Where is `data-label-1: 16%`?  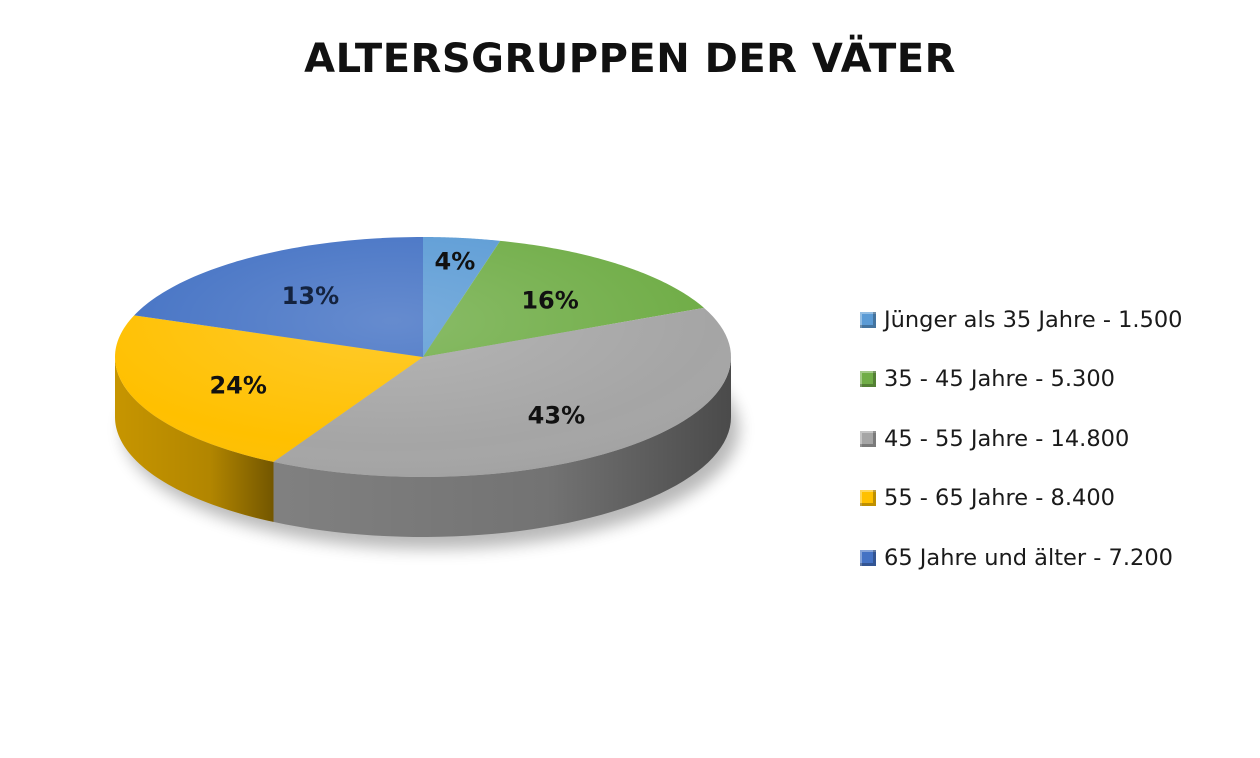 data-label-1: 16% is located at coordinates (549, 300).